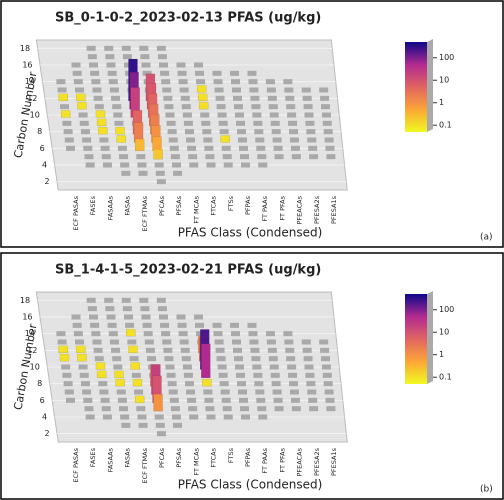 The image size is (504, 500). What do you see at coordinates (25, 48) in the screenshot?
I see `y-tick-label: 18` at bounding box center [25, 48].